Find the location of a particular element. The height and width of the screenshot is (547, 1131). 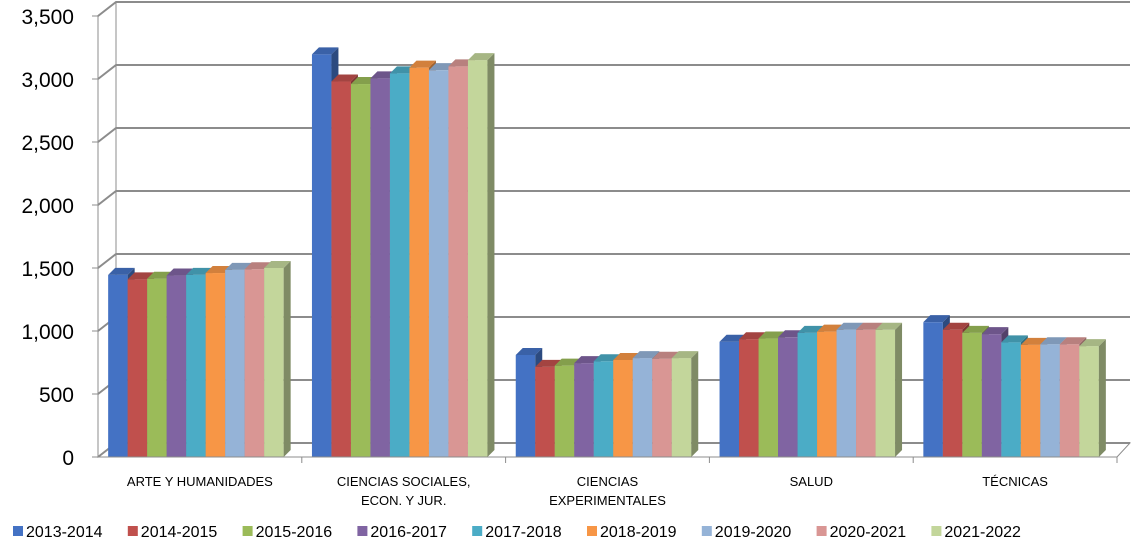

y-tick-label: 1,500 is located at coordinates (47, 269).